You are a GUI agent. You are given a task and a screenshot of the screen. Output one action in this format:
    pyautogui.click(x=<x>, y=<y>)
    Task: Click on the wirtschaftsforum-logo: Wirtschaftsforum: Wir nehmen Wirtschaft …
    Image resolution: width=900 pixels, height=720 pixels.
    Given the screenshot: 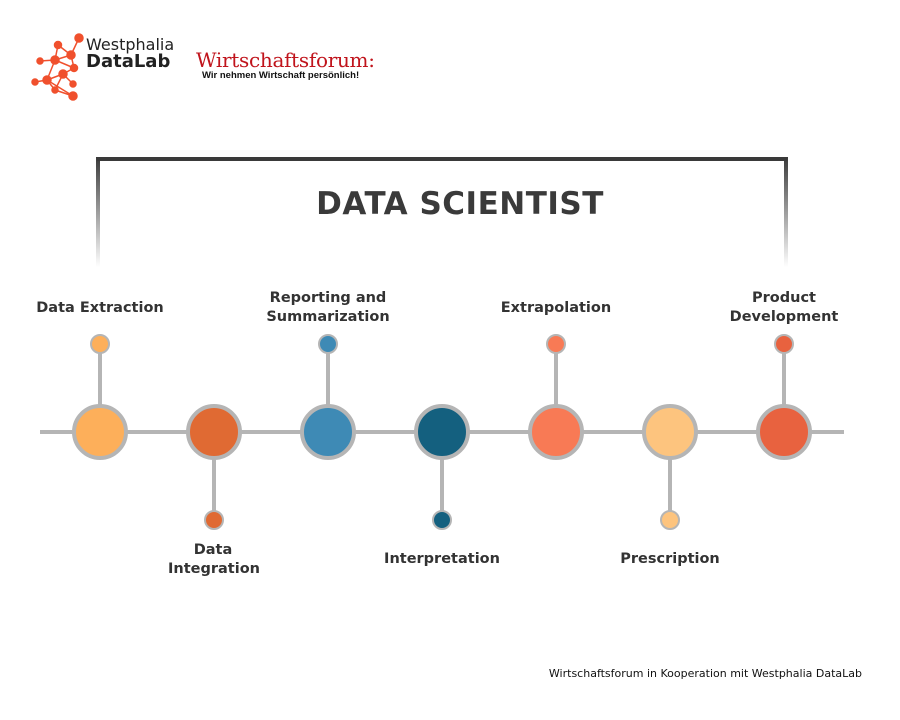 What is the action you would take?
    pyautogui.click(x=285, y=65)
    